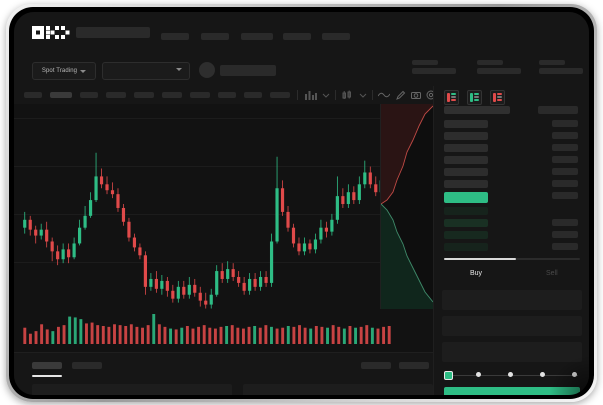 Image resolution: width=603 pixels, height=405 pixels. Describe the element at coordinates (511, 187) in the screenshot. I see `orderbook-rows` at that location.